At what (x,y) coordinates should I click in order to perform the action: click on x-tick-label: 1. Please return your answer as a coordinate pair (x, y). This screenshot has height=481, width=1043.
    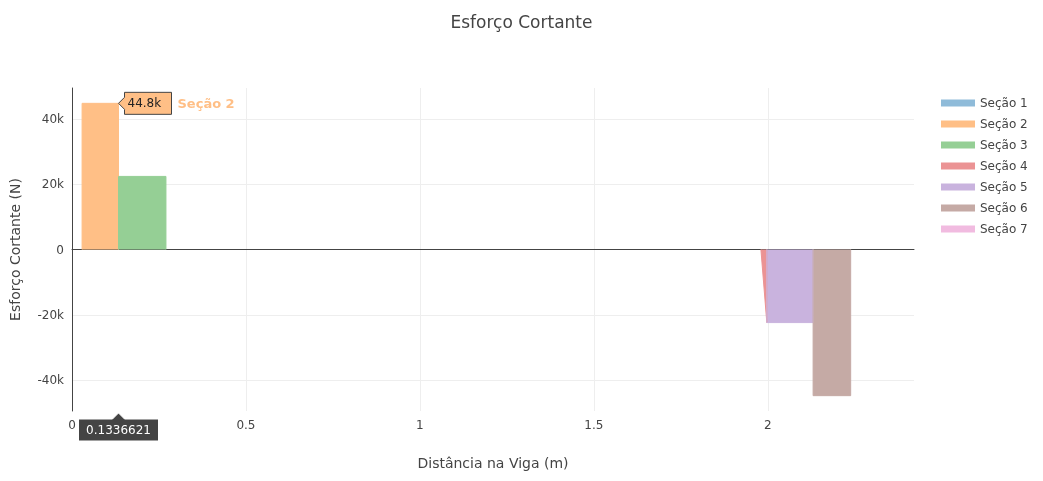
    Looking at the image, I should click on (420, 425).